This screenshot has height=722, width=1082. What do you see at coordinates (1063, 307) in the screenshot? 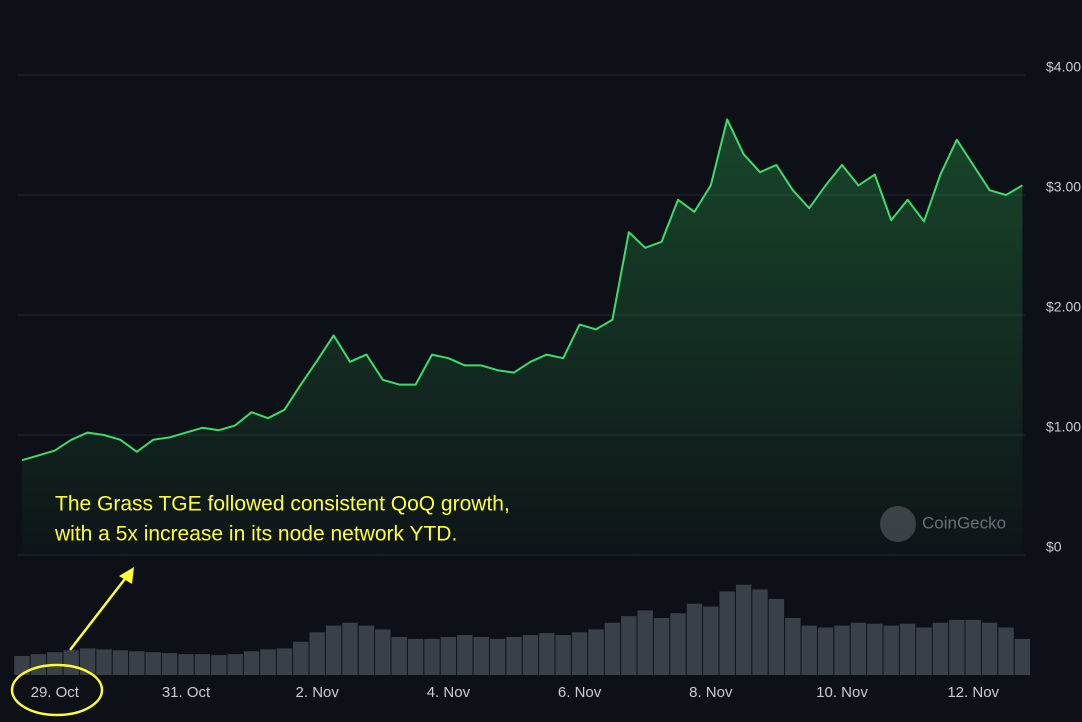
I see `y-tick-label: $2.00` at bounding box center [1063, 307].